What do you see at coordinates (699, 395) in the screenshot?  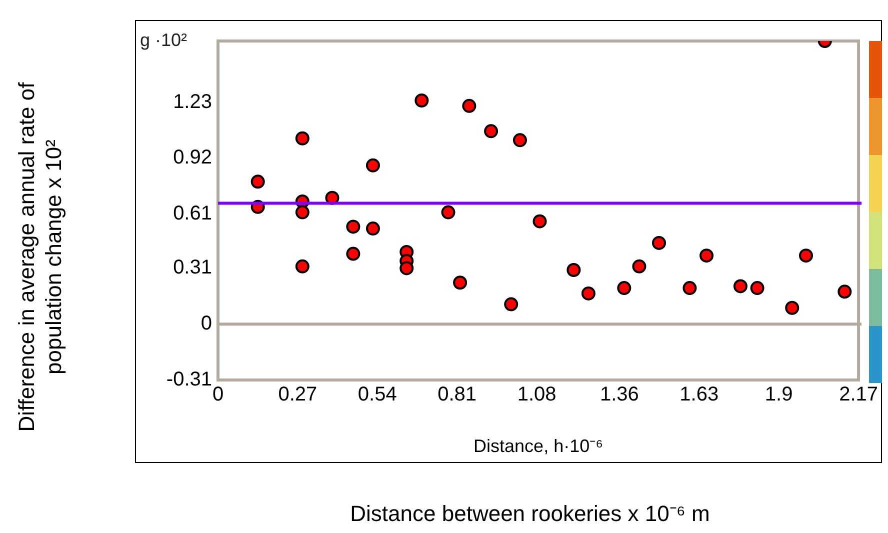 I see `x-tick-label: 1.63` at bounding box center [699, 395].